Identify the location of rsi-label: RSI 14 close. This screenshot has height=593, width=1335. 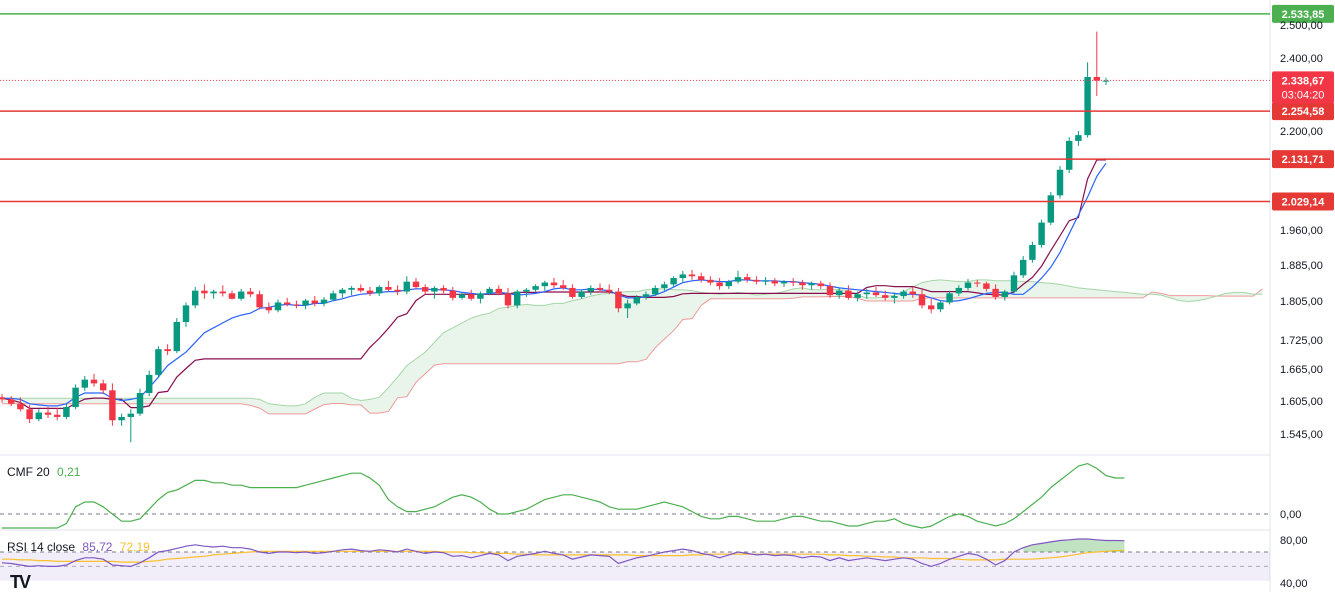
(41, 547).